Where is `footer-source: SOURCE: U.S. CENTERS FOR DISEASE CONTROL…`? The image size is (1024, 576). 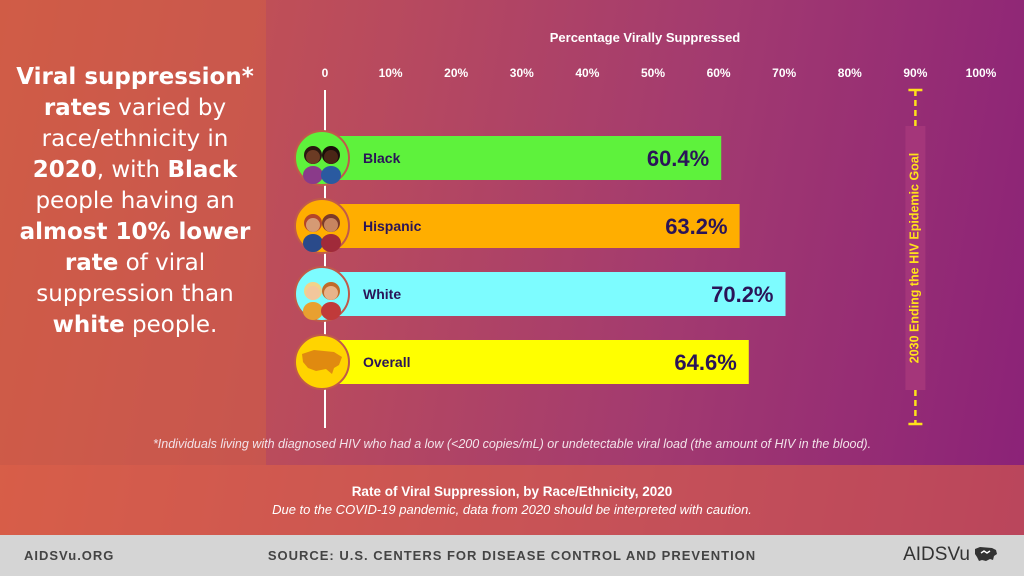
footer-source: SOURCE: U.S. CENTERS FOR DISEASE CONTROL… is located at coordinates (512, 555).